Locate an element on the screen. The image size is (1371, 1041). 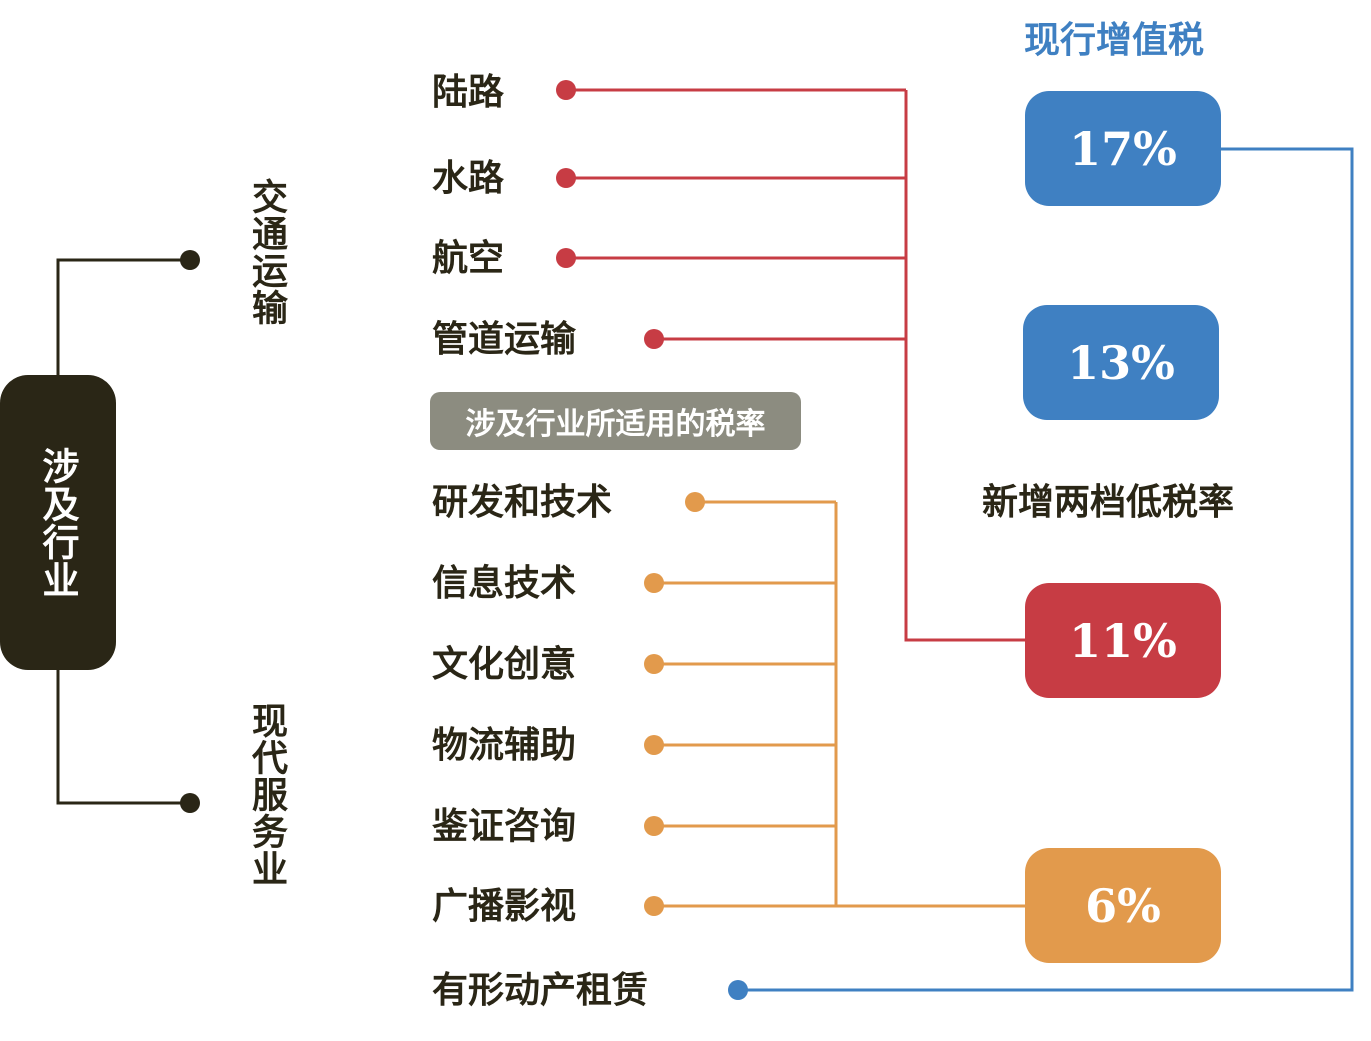
item-broadcast: 广播影视 is located at coordinates (504, 906).